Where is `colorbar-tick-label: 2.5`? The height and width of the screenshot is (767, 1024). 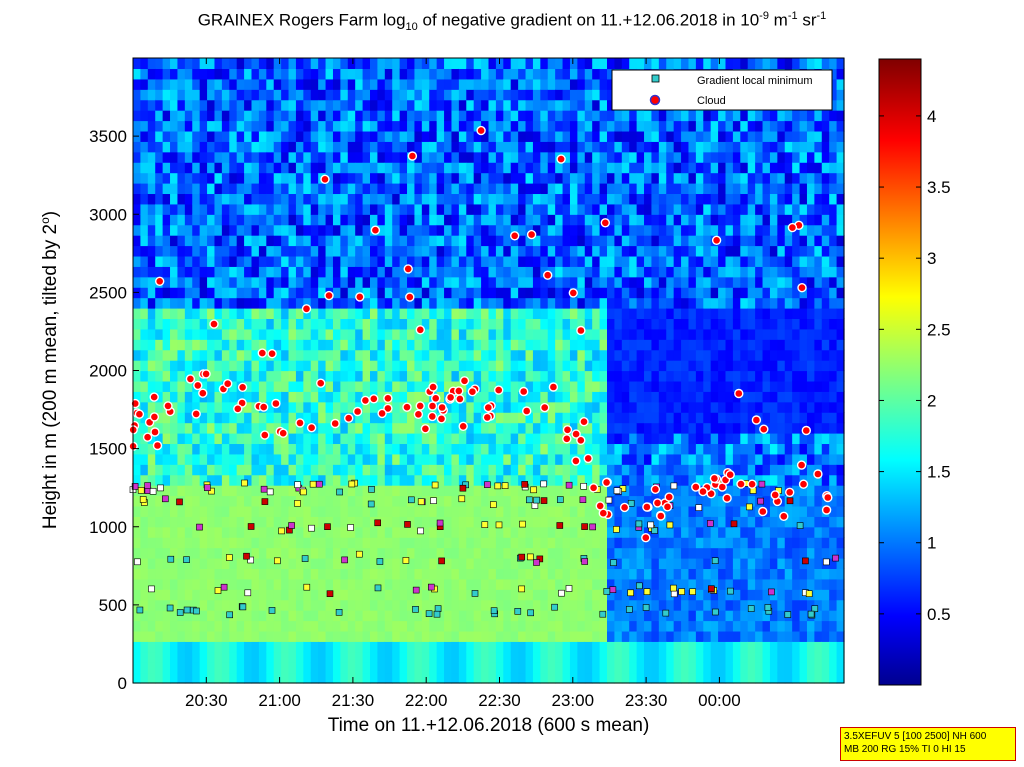 colorbar-tick-label: 2.5 is located at coordinates (939, 329).